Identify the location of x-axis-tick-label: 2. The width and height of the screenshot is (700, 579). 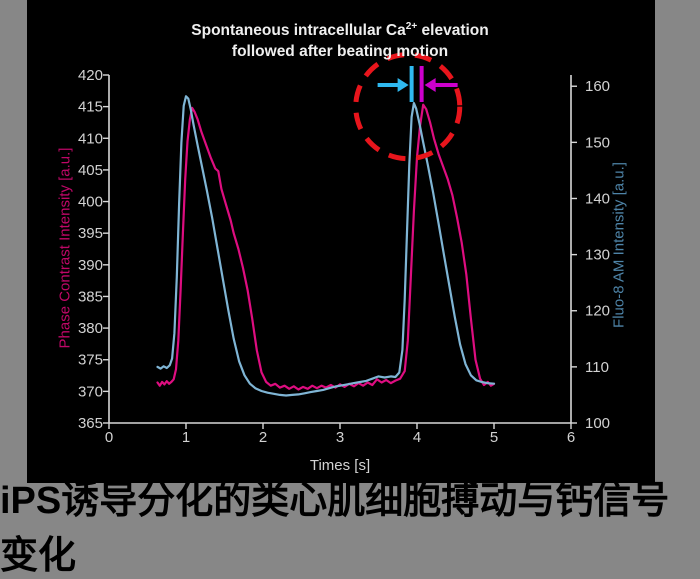
(263, 437).